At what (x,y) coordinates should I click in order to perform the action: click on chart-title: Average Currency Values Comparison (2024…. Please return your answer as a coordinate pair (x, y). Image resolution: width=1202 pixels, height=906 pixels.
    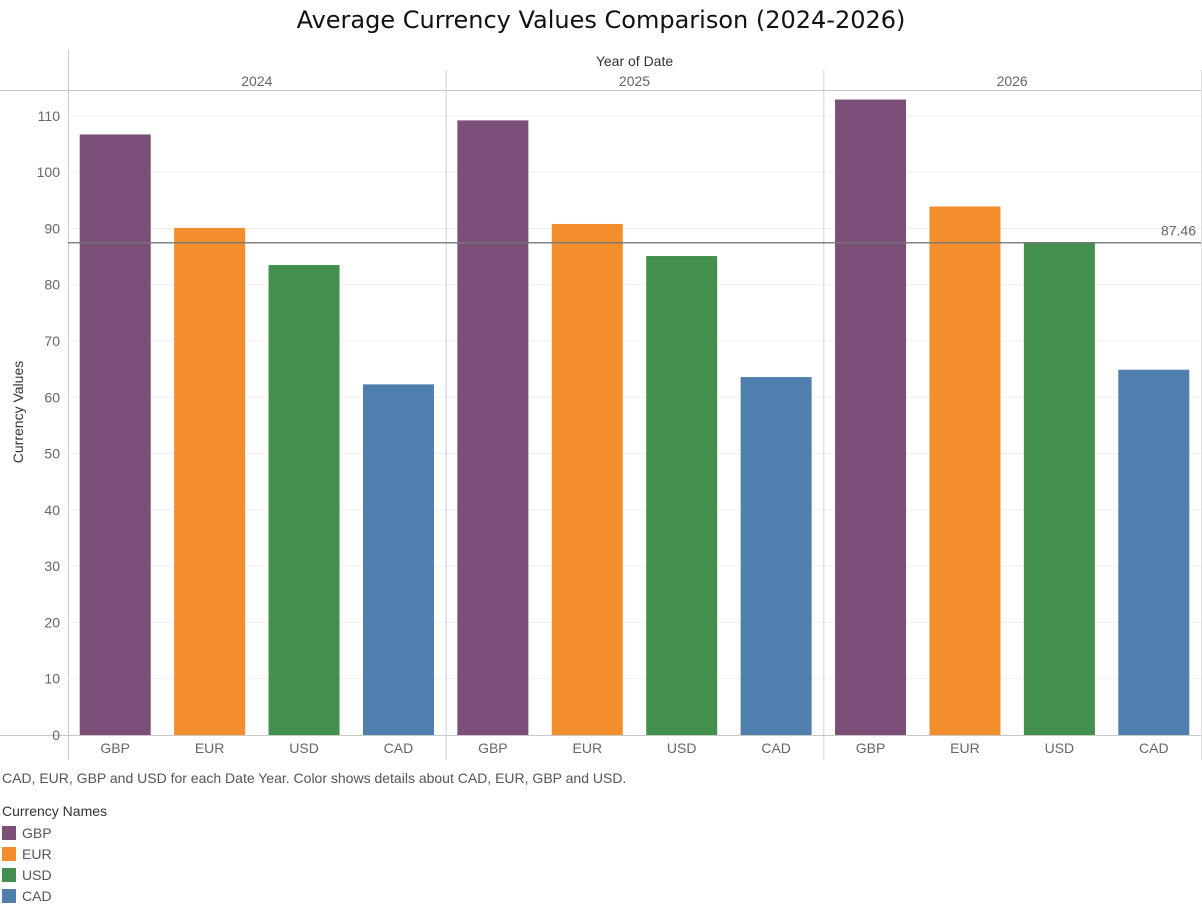
    Looking at the image, I should click on (601, 20).